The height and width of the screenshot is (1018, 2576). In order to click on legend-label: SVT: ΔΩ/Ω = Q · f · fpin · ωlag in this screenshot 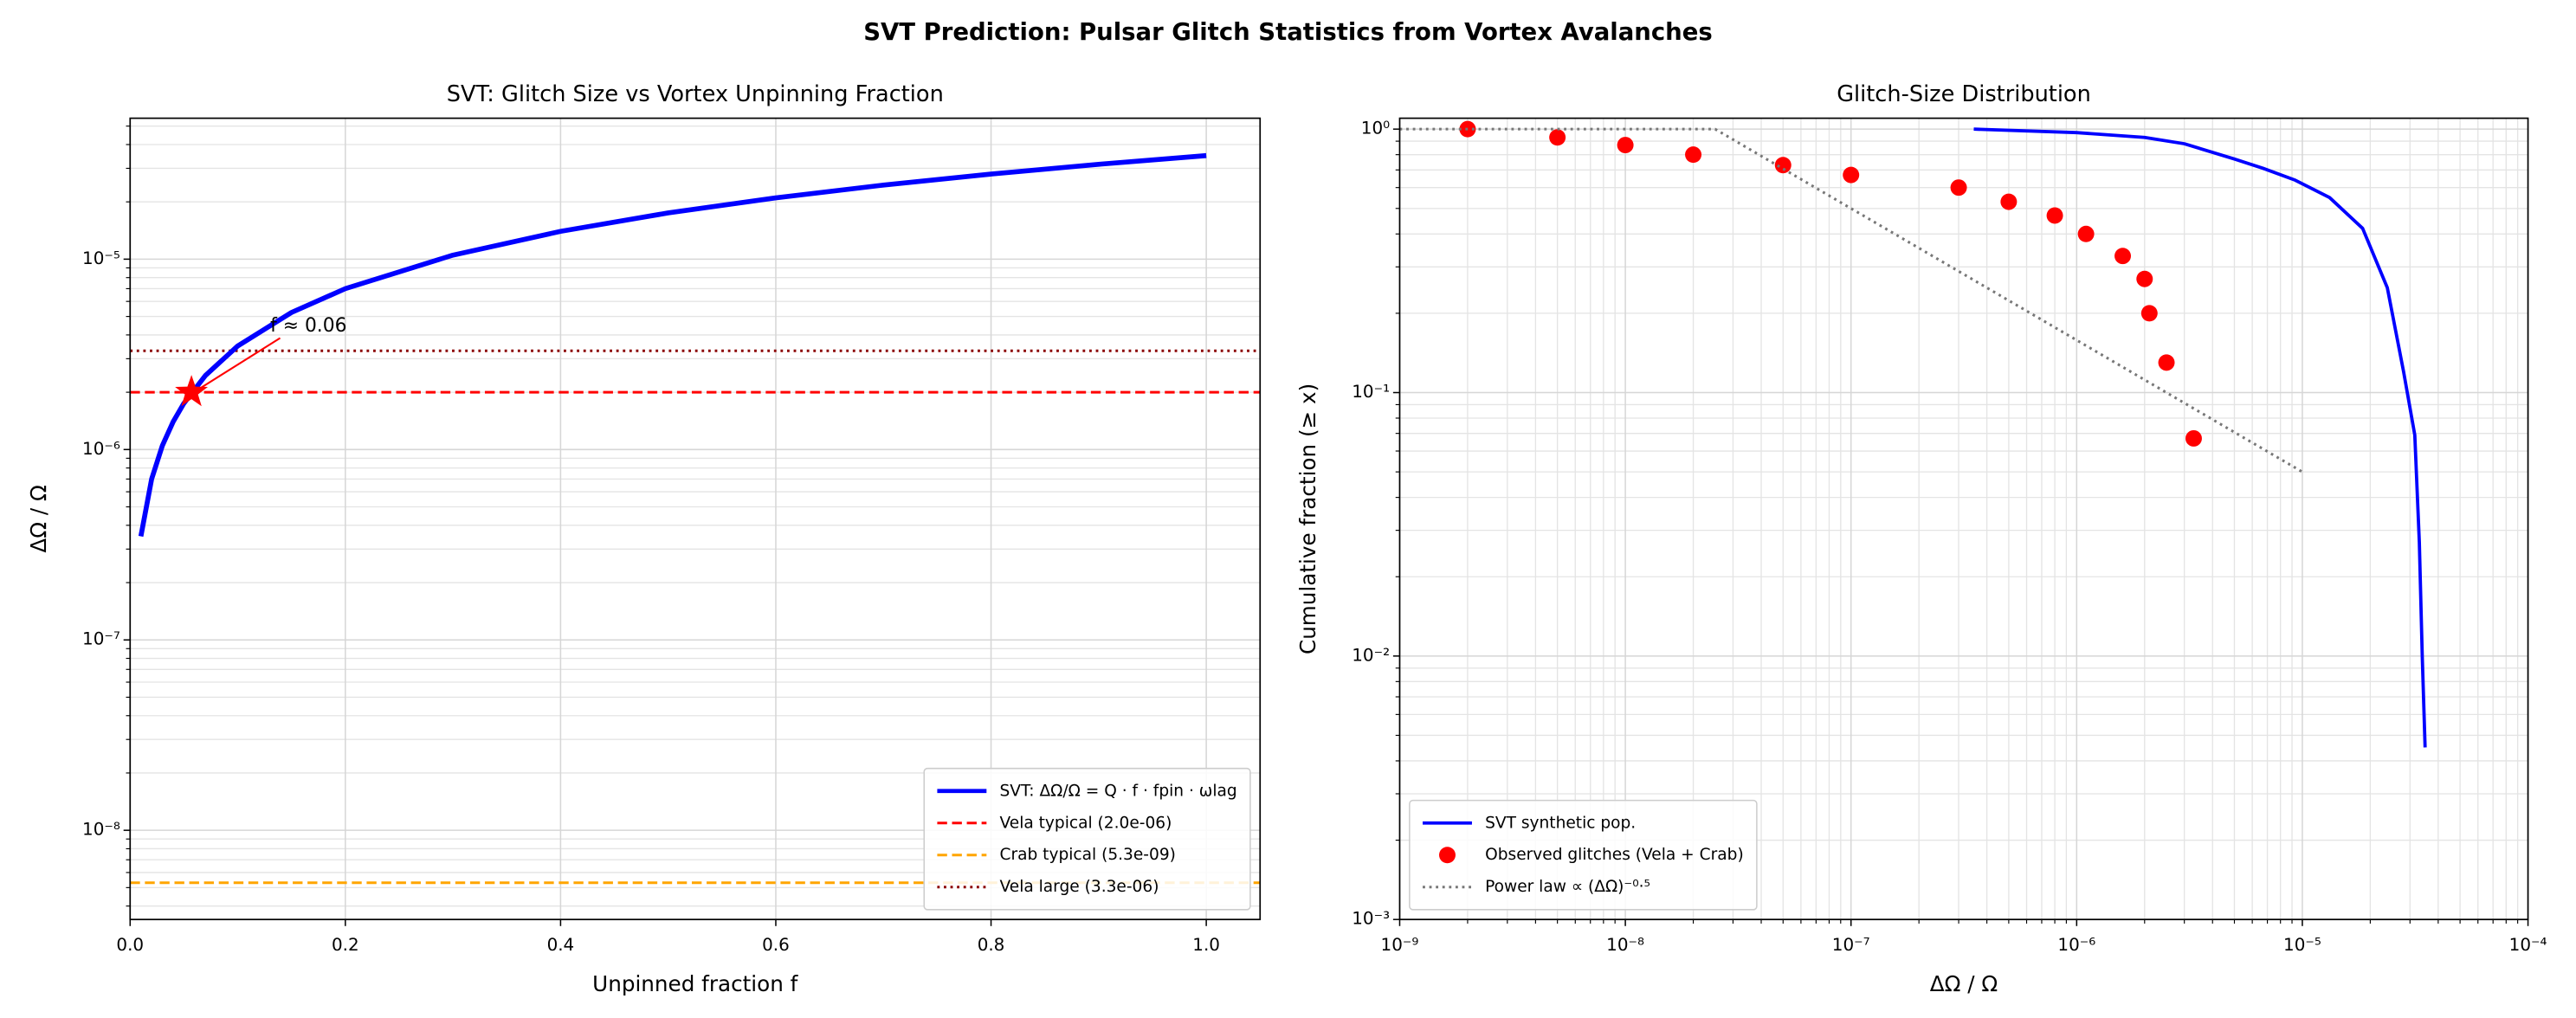, I will do `click(1117, 791)`.